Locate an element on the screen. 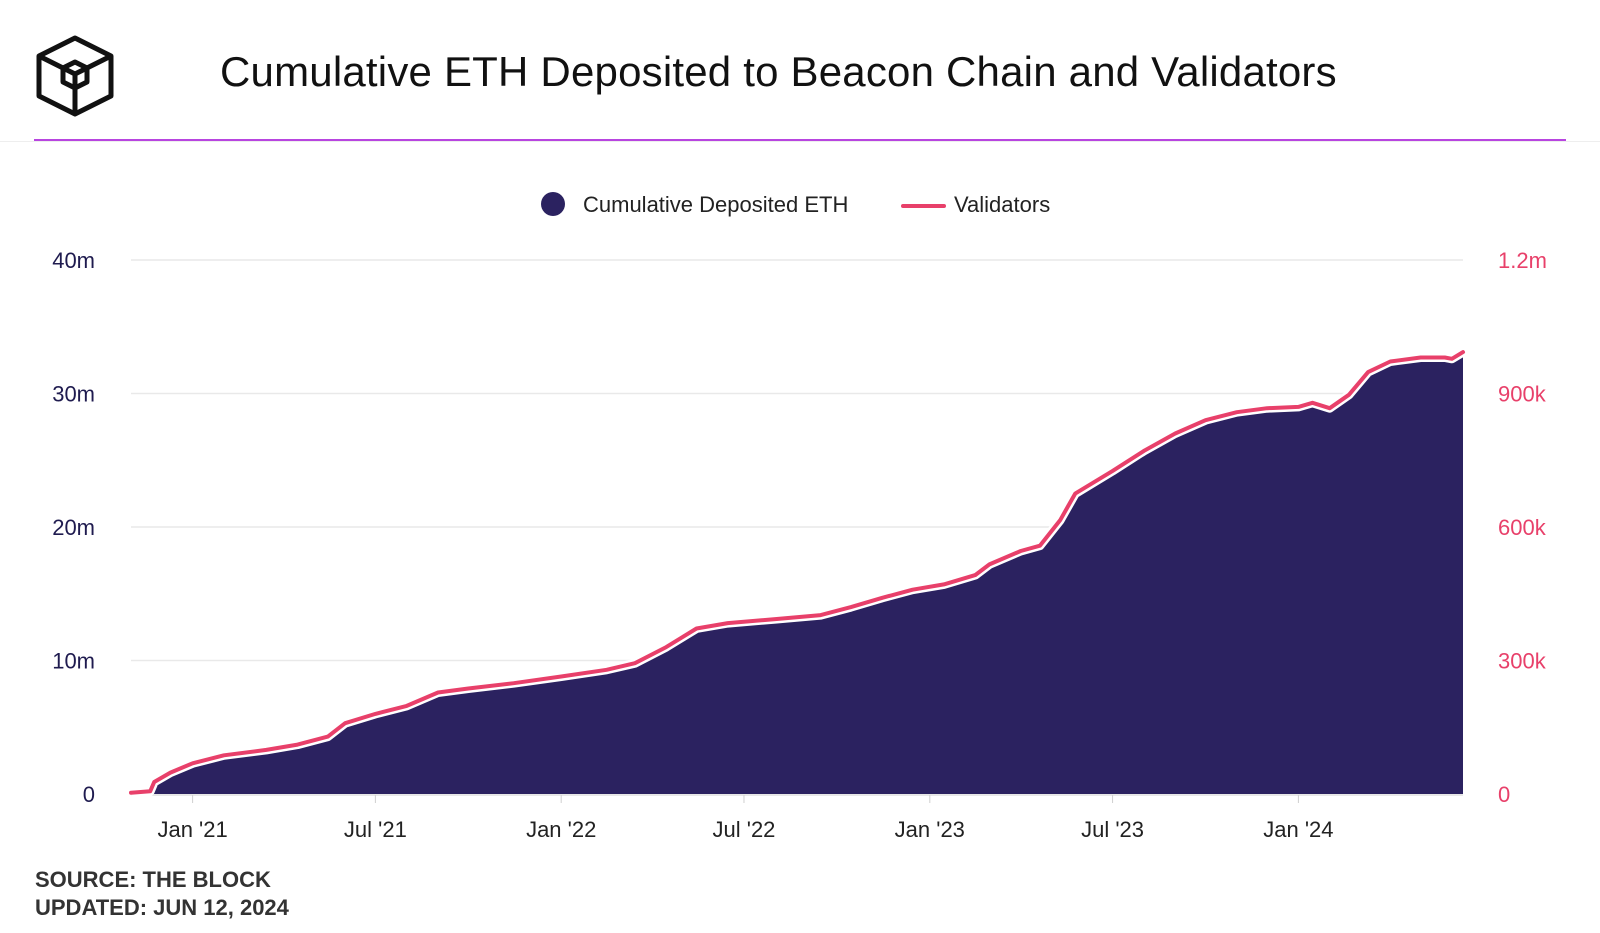  legend-label-validators: Validators is located at coordinates (1002, 204).